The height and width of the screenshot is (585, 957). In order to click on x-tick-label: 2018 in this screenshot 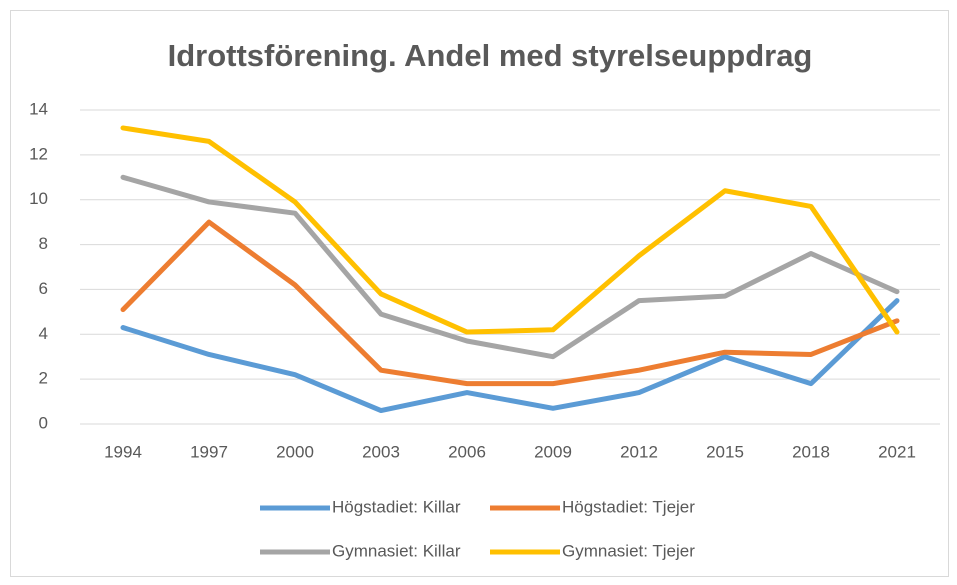, I will do `click(811, 451)`.